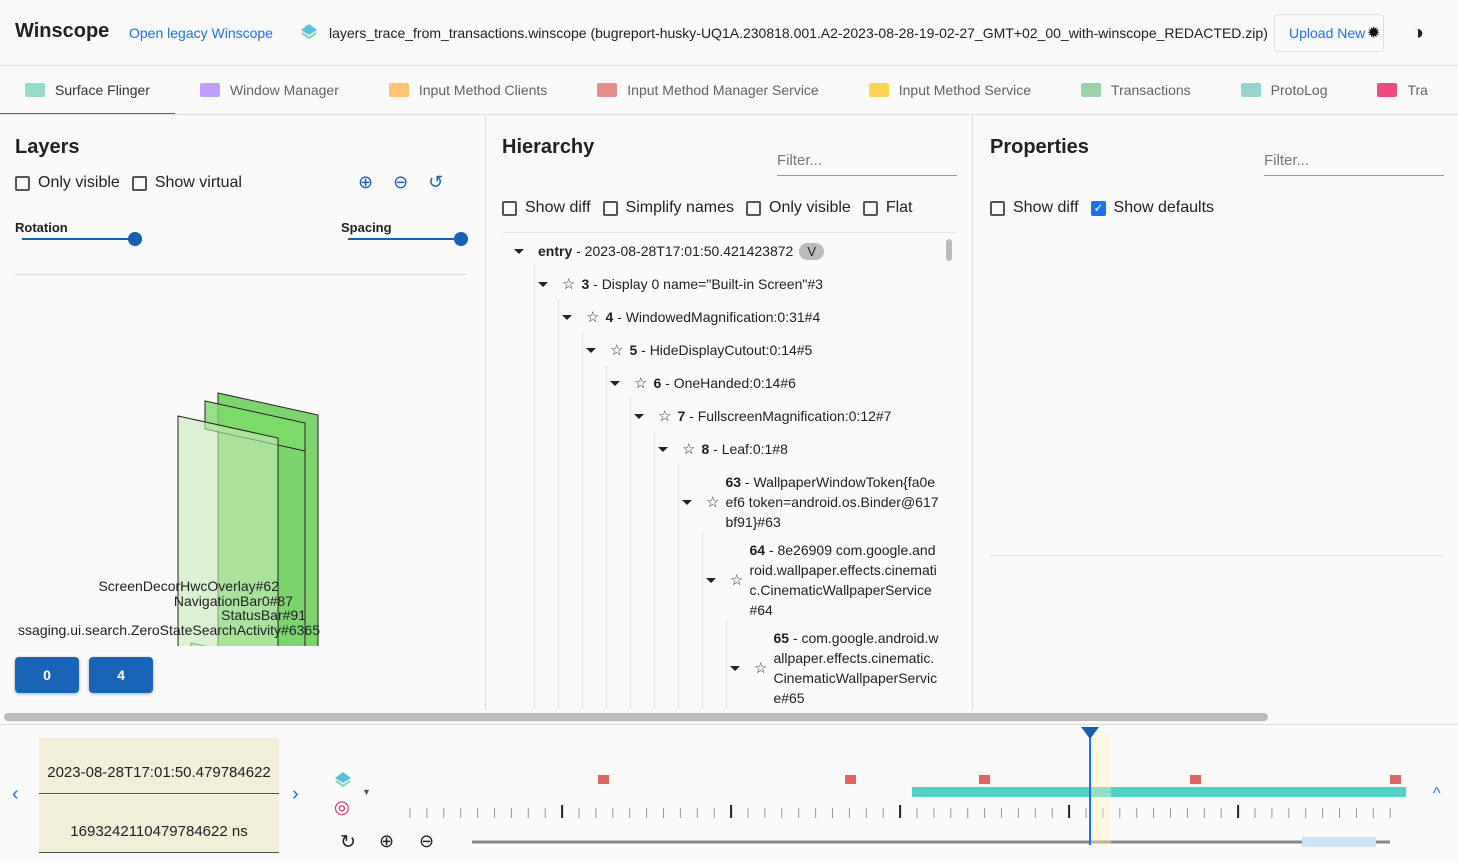  Describe the element at coordinates (1418, 33) in the screenshot. I see `theme-toggle-icon: ◑` at that location.